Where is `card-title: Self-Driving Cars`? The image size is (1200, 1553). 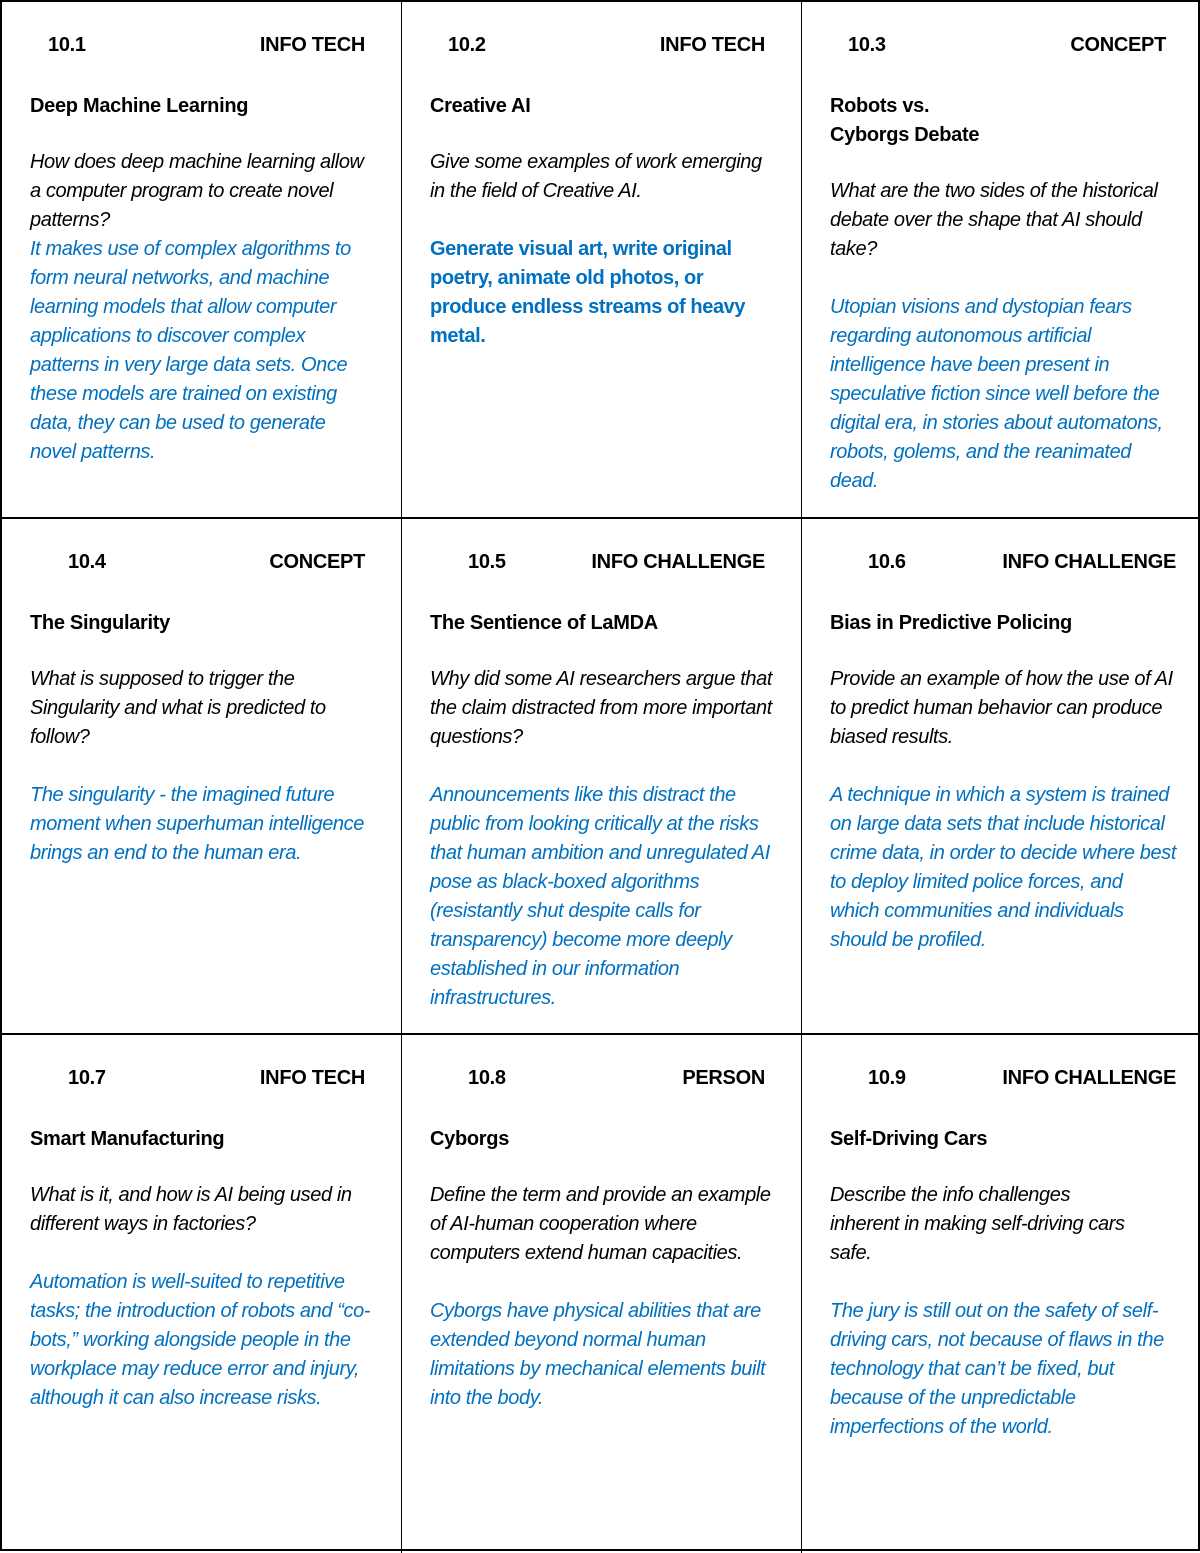 card-title: Self-Driving Cars is located at coordinates (909, 1139).